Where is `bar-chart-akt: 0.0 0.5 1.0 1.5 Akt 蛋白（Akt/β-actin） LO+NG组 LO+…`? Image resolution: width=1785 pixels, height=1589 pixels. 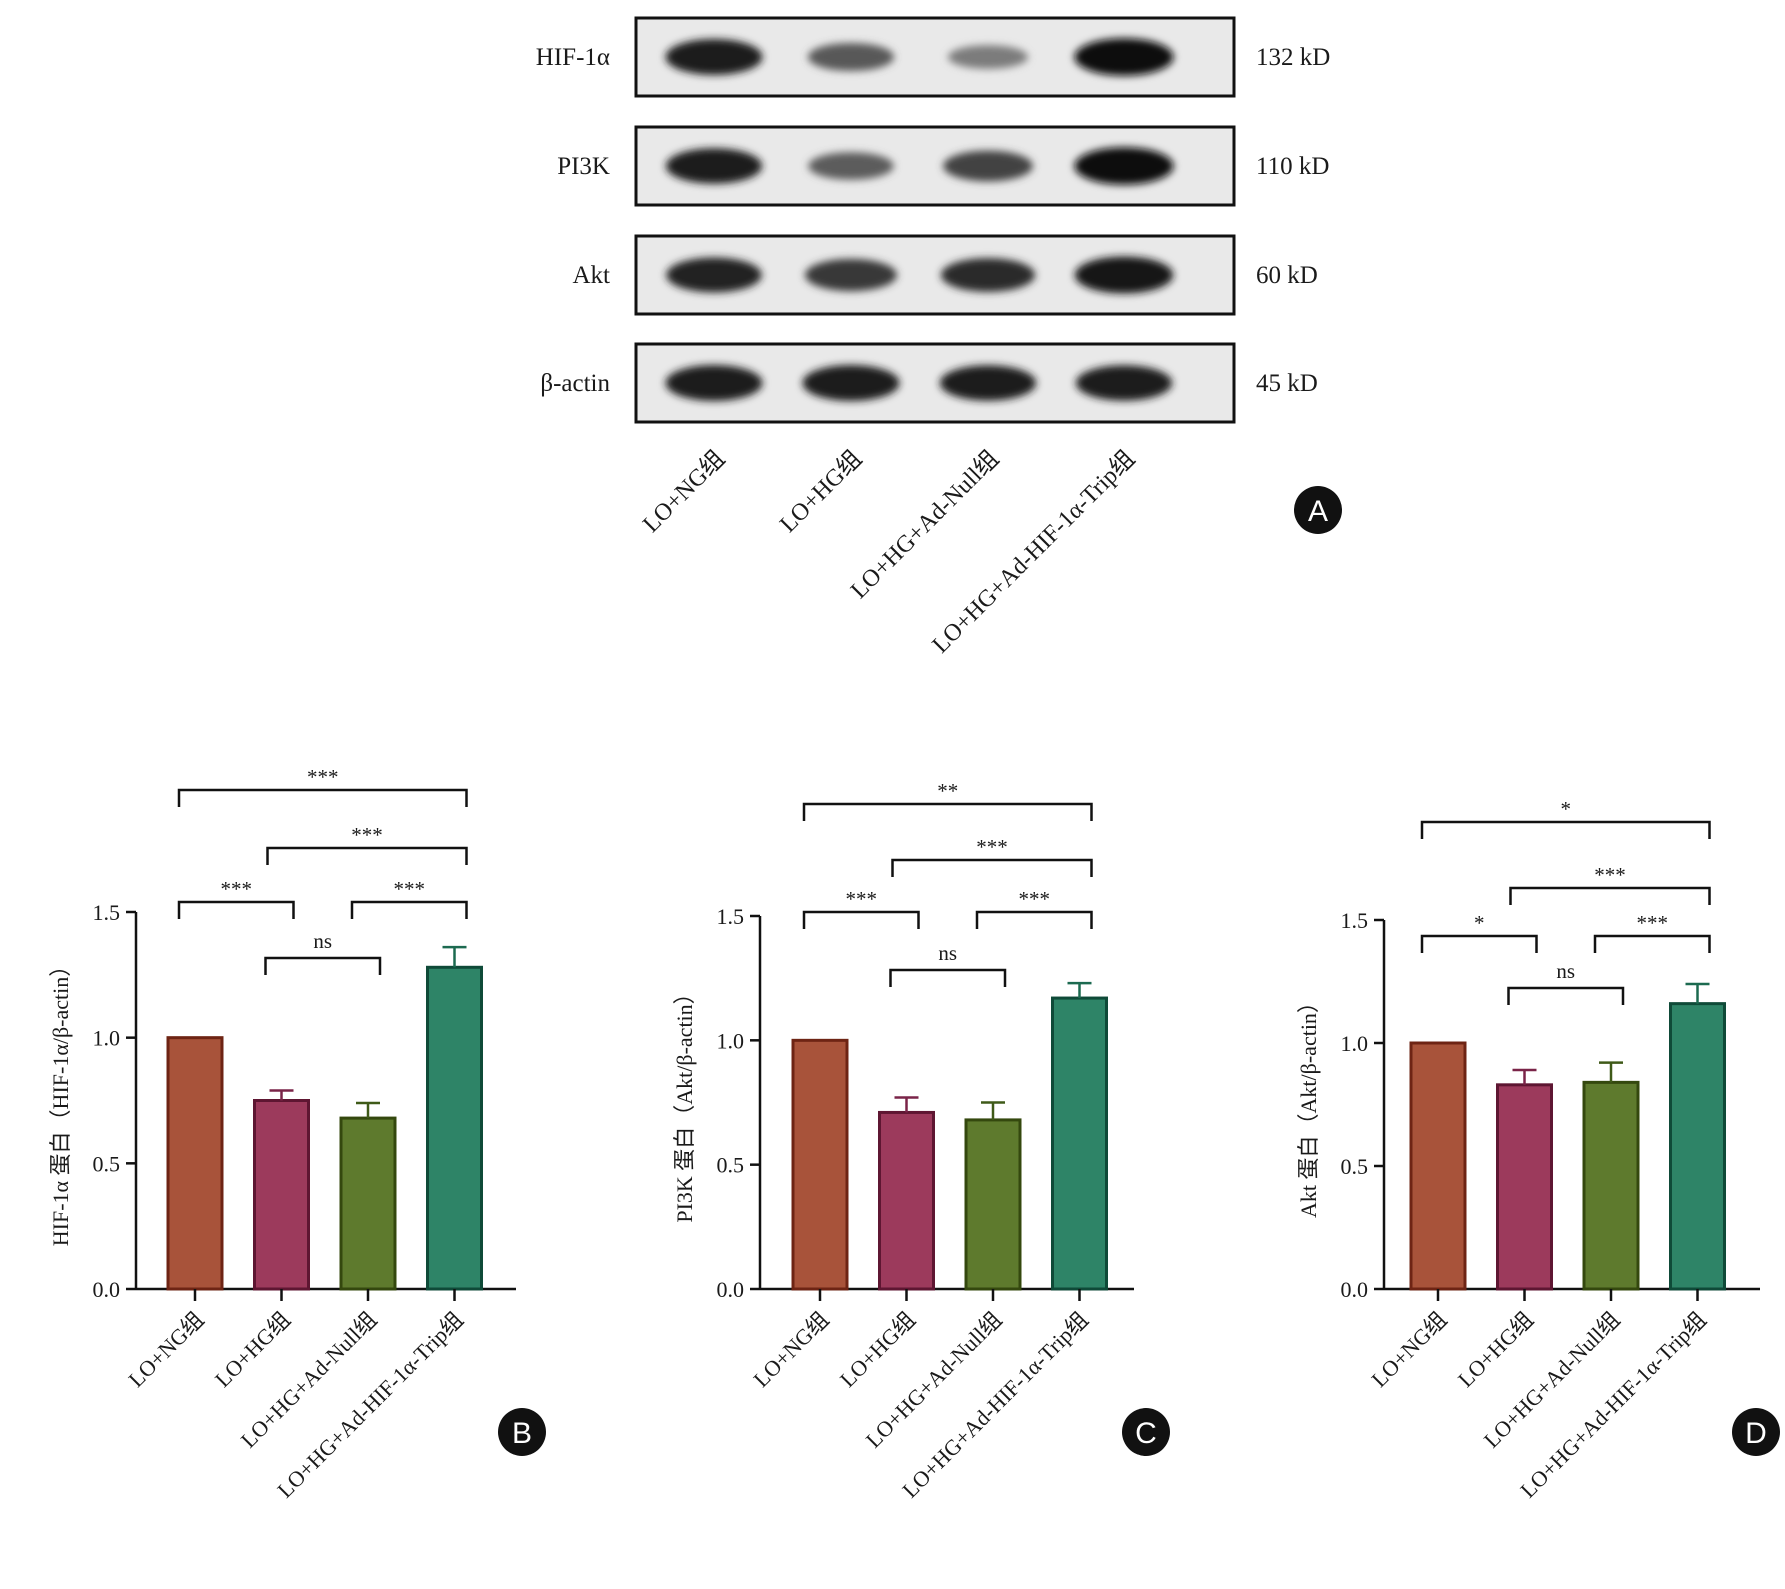 bar-chart-akt: 0.0 0.5 1.0 1.5 Akt 蛋白（Akt/β-actin） LO+NG组 LO+… is located at coordinates (1538, 1150).